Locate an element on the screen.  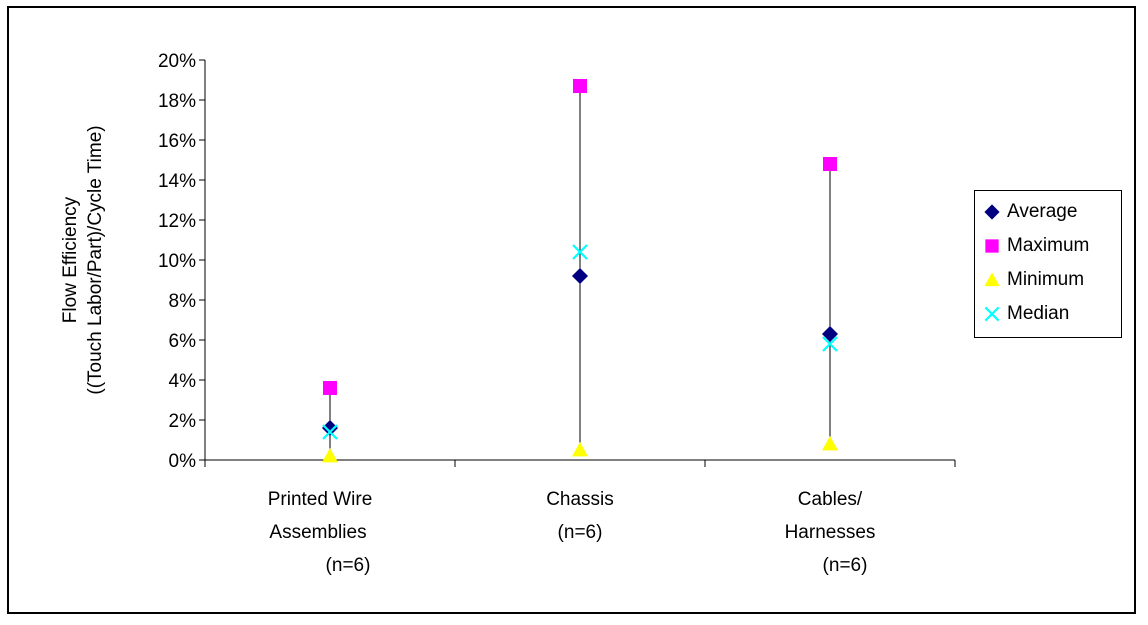
legend-item-minimum: Minimum is located at coordinates (1048, 280).